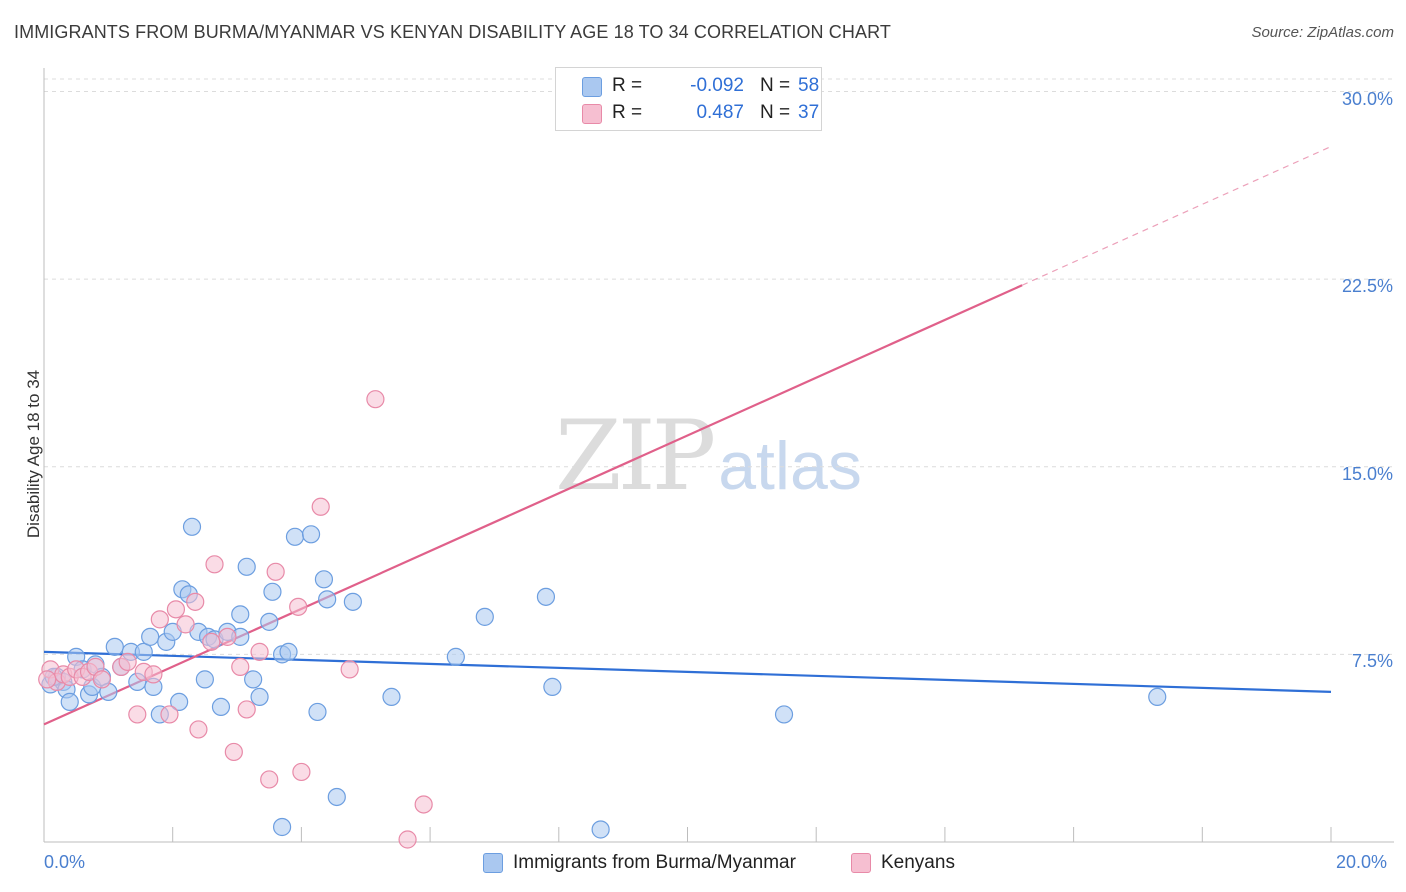 Image resolution: width=1406 pixels, height=892 pixels. I want to click on bottom-legend-swatch-pink, so click(861, 863).